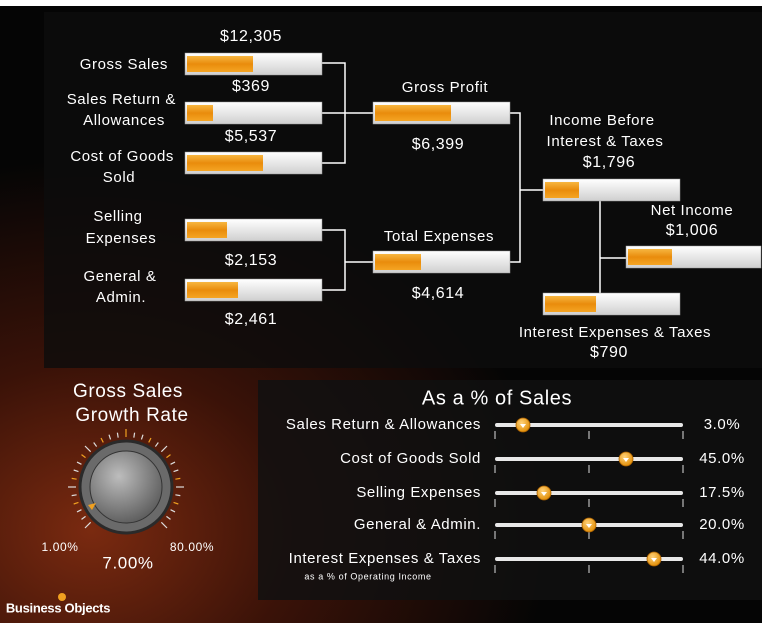 The height and width of the screenshot is (623, 768). What do you see at coordinates (253, 113) in the screenshot?
I see `gauge-track` at bounding box center [253, 113].